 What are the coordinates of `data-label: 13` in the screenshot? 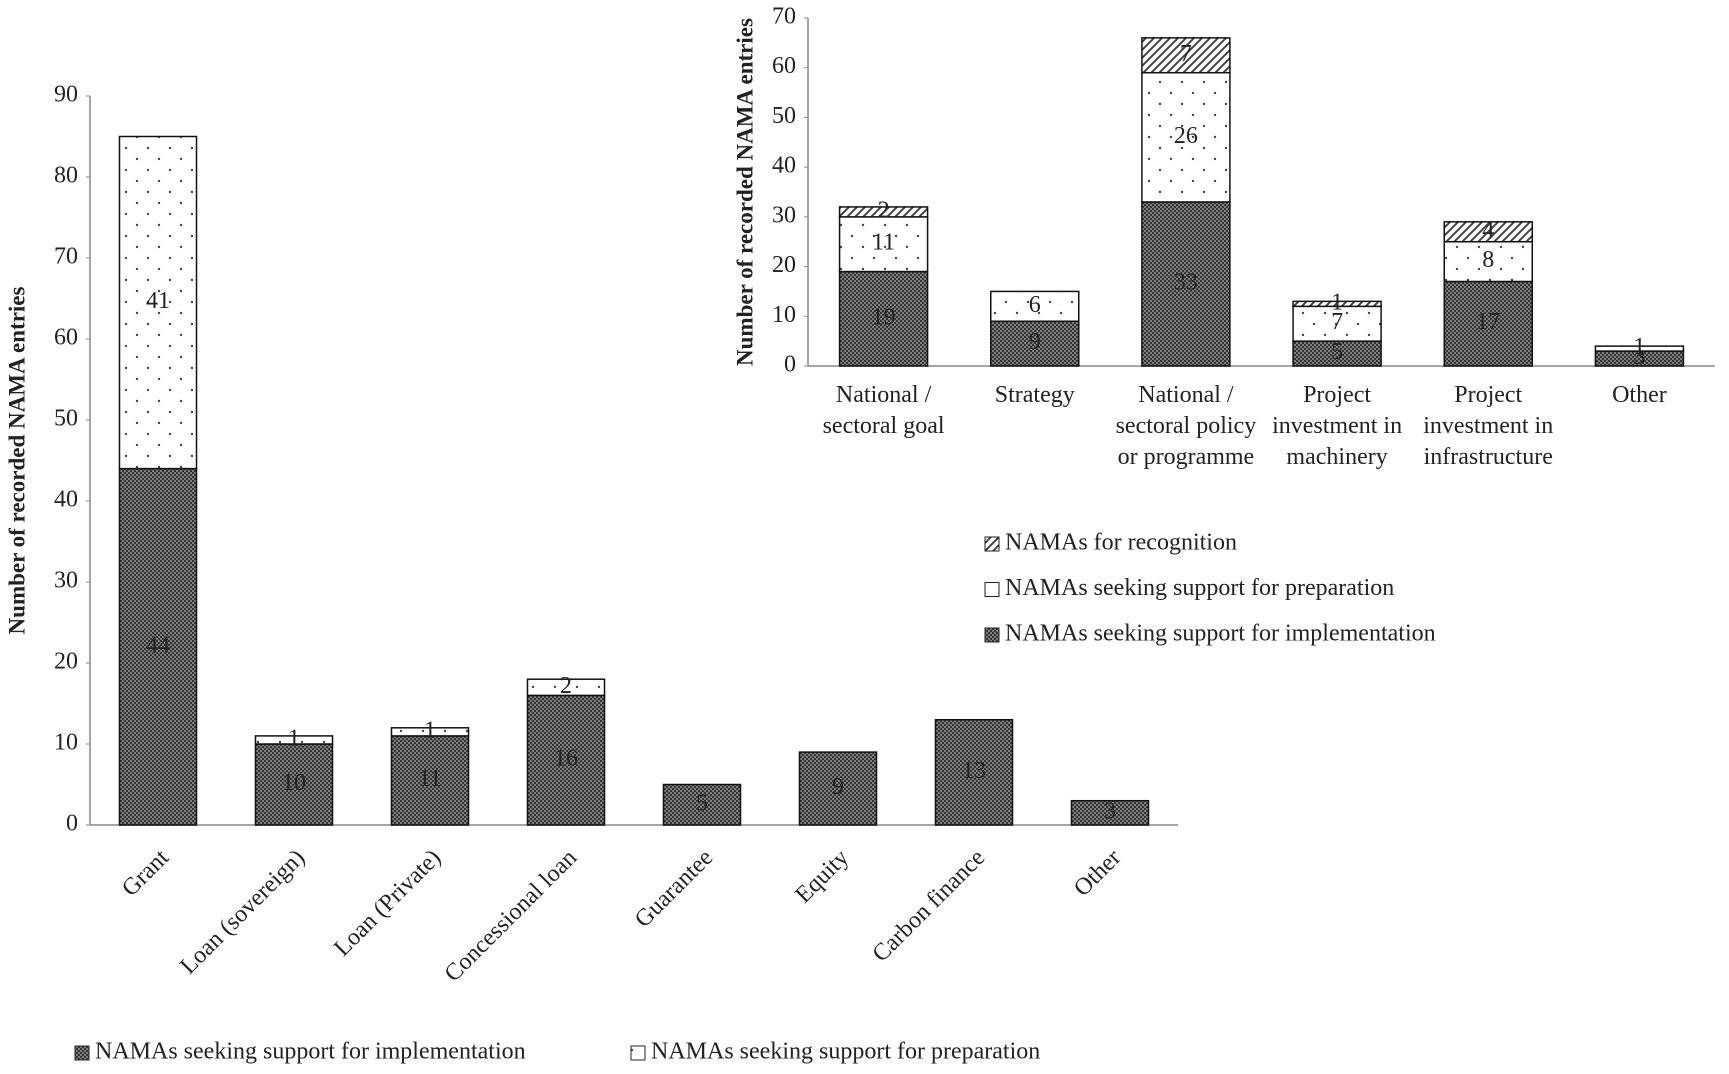 It's located at (974, 771).